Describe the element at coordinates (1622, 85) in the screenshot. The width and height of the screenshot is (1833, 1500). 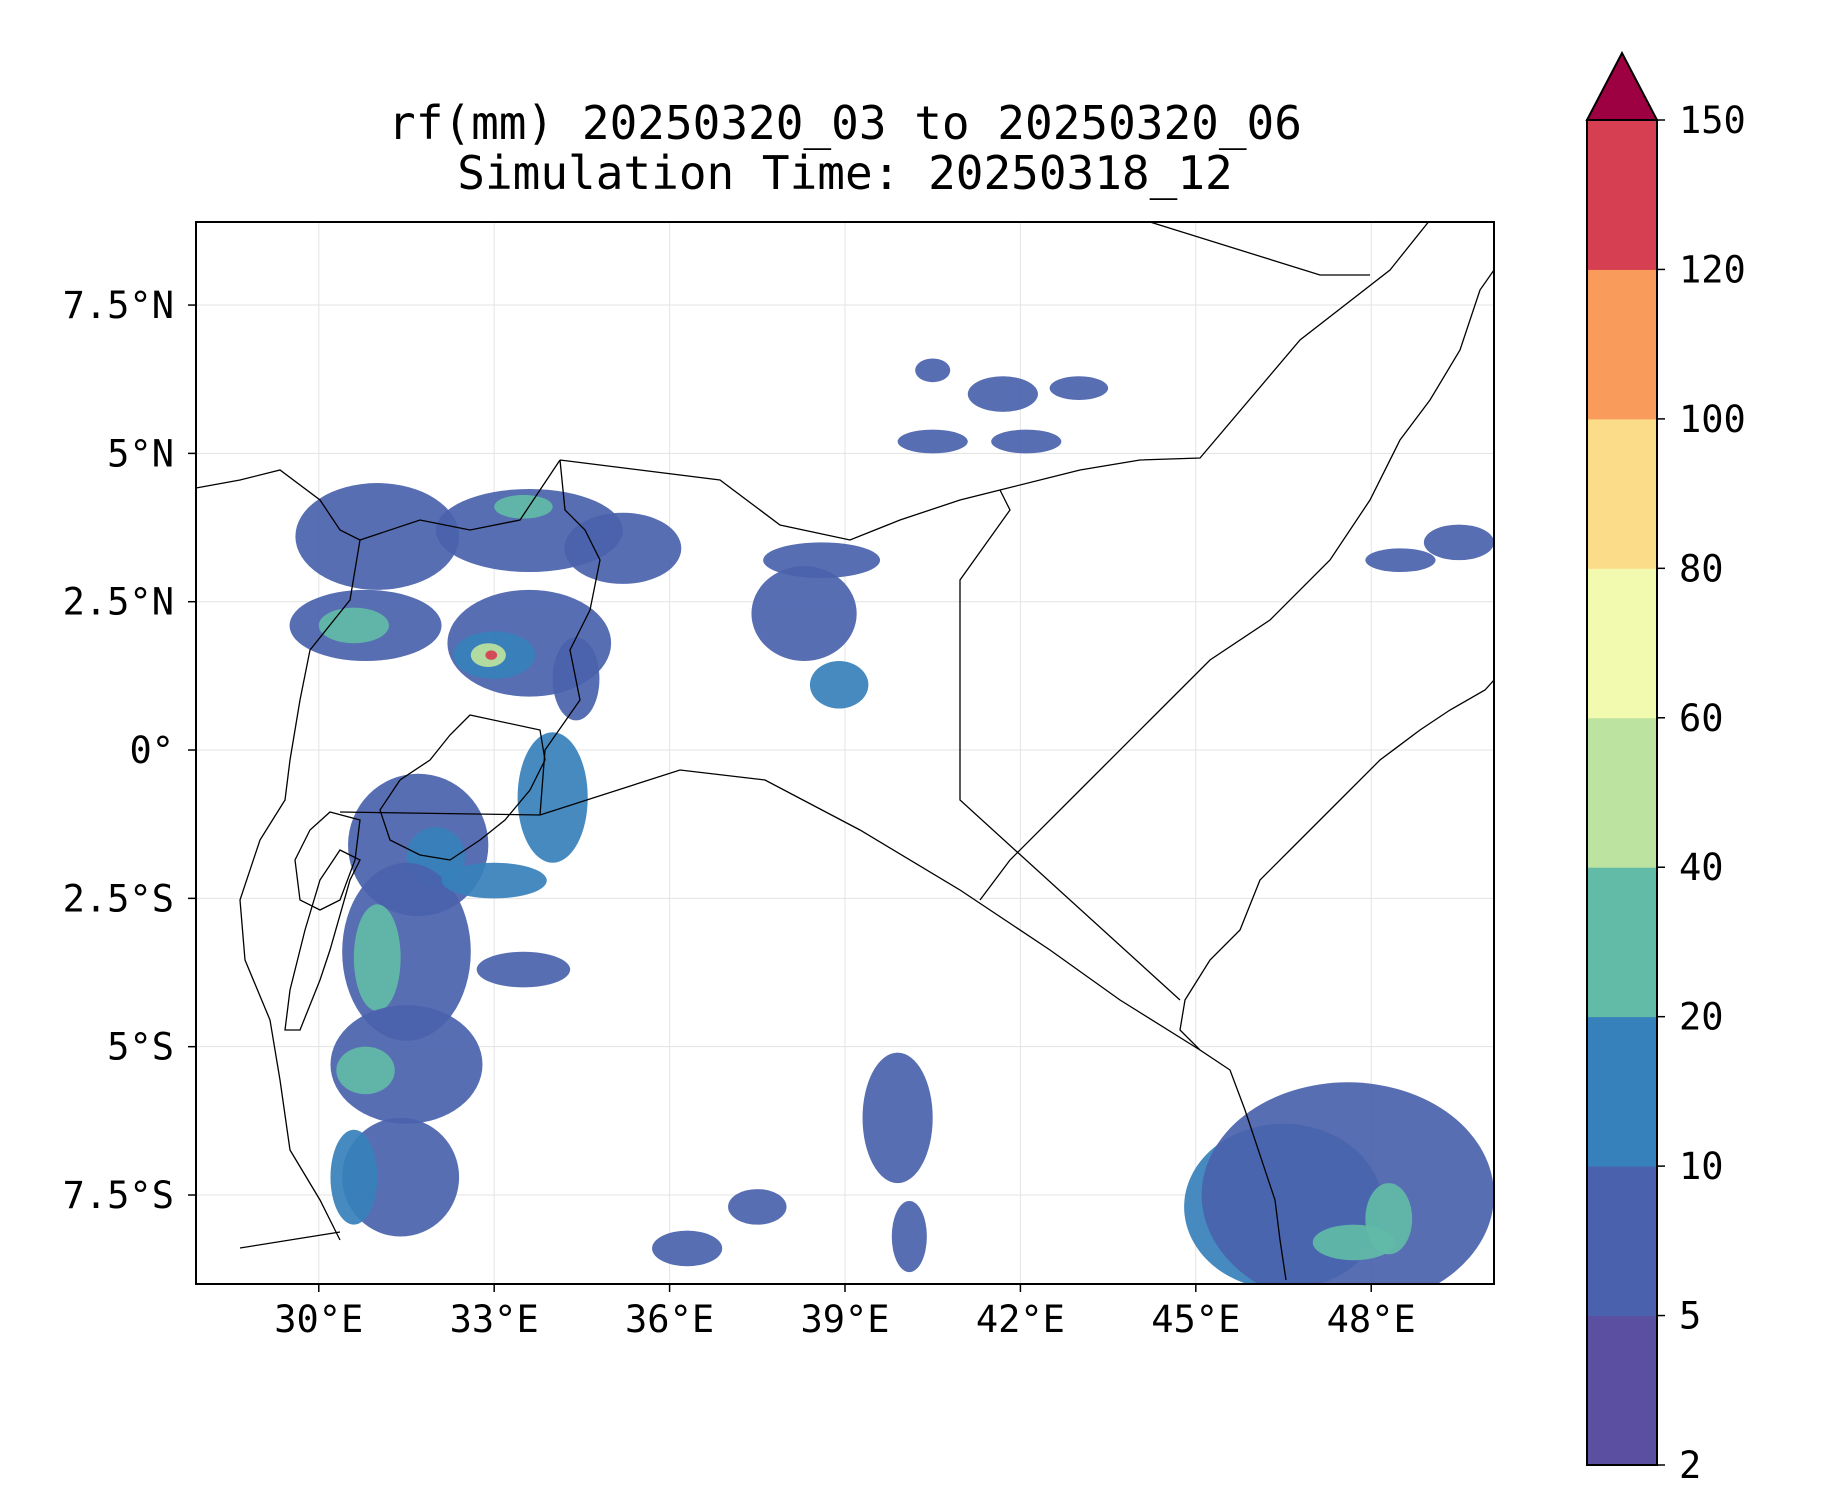
I see `colorbar-extend-arrow` at that location.